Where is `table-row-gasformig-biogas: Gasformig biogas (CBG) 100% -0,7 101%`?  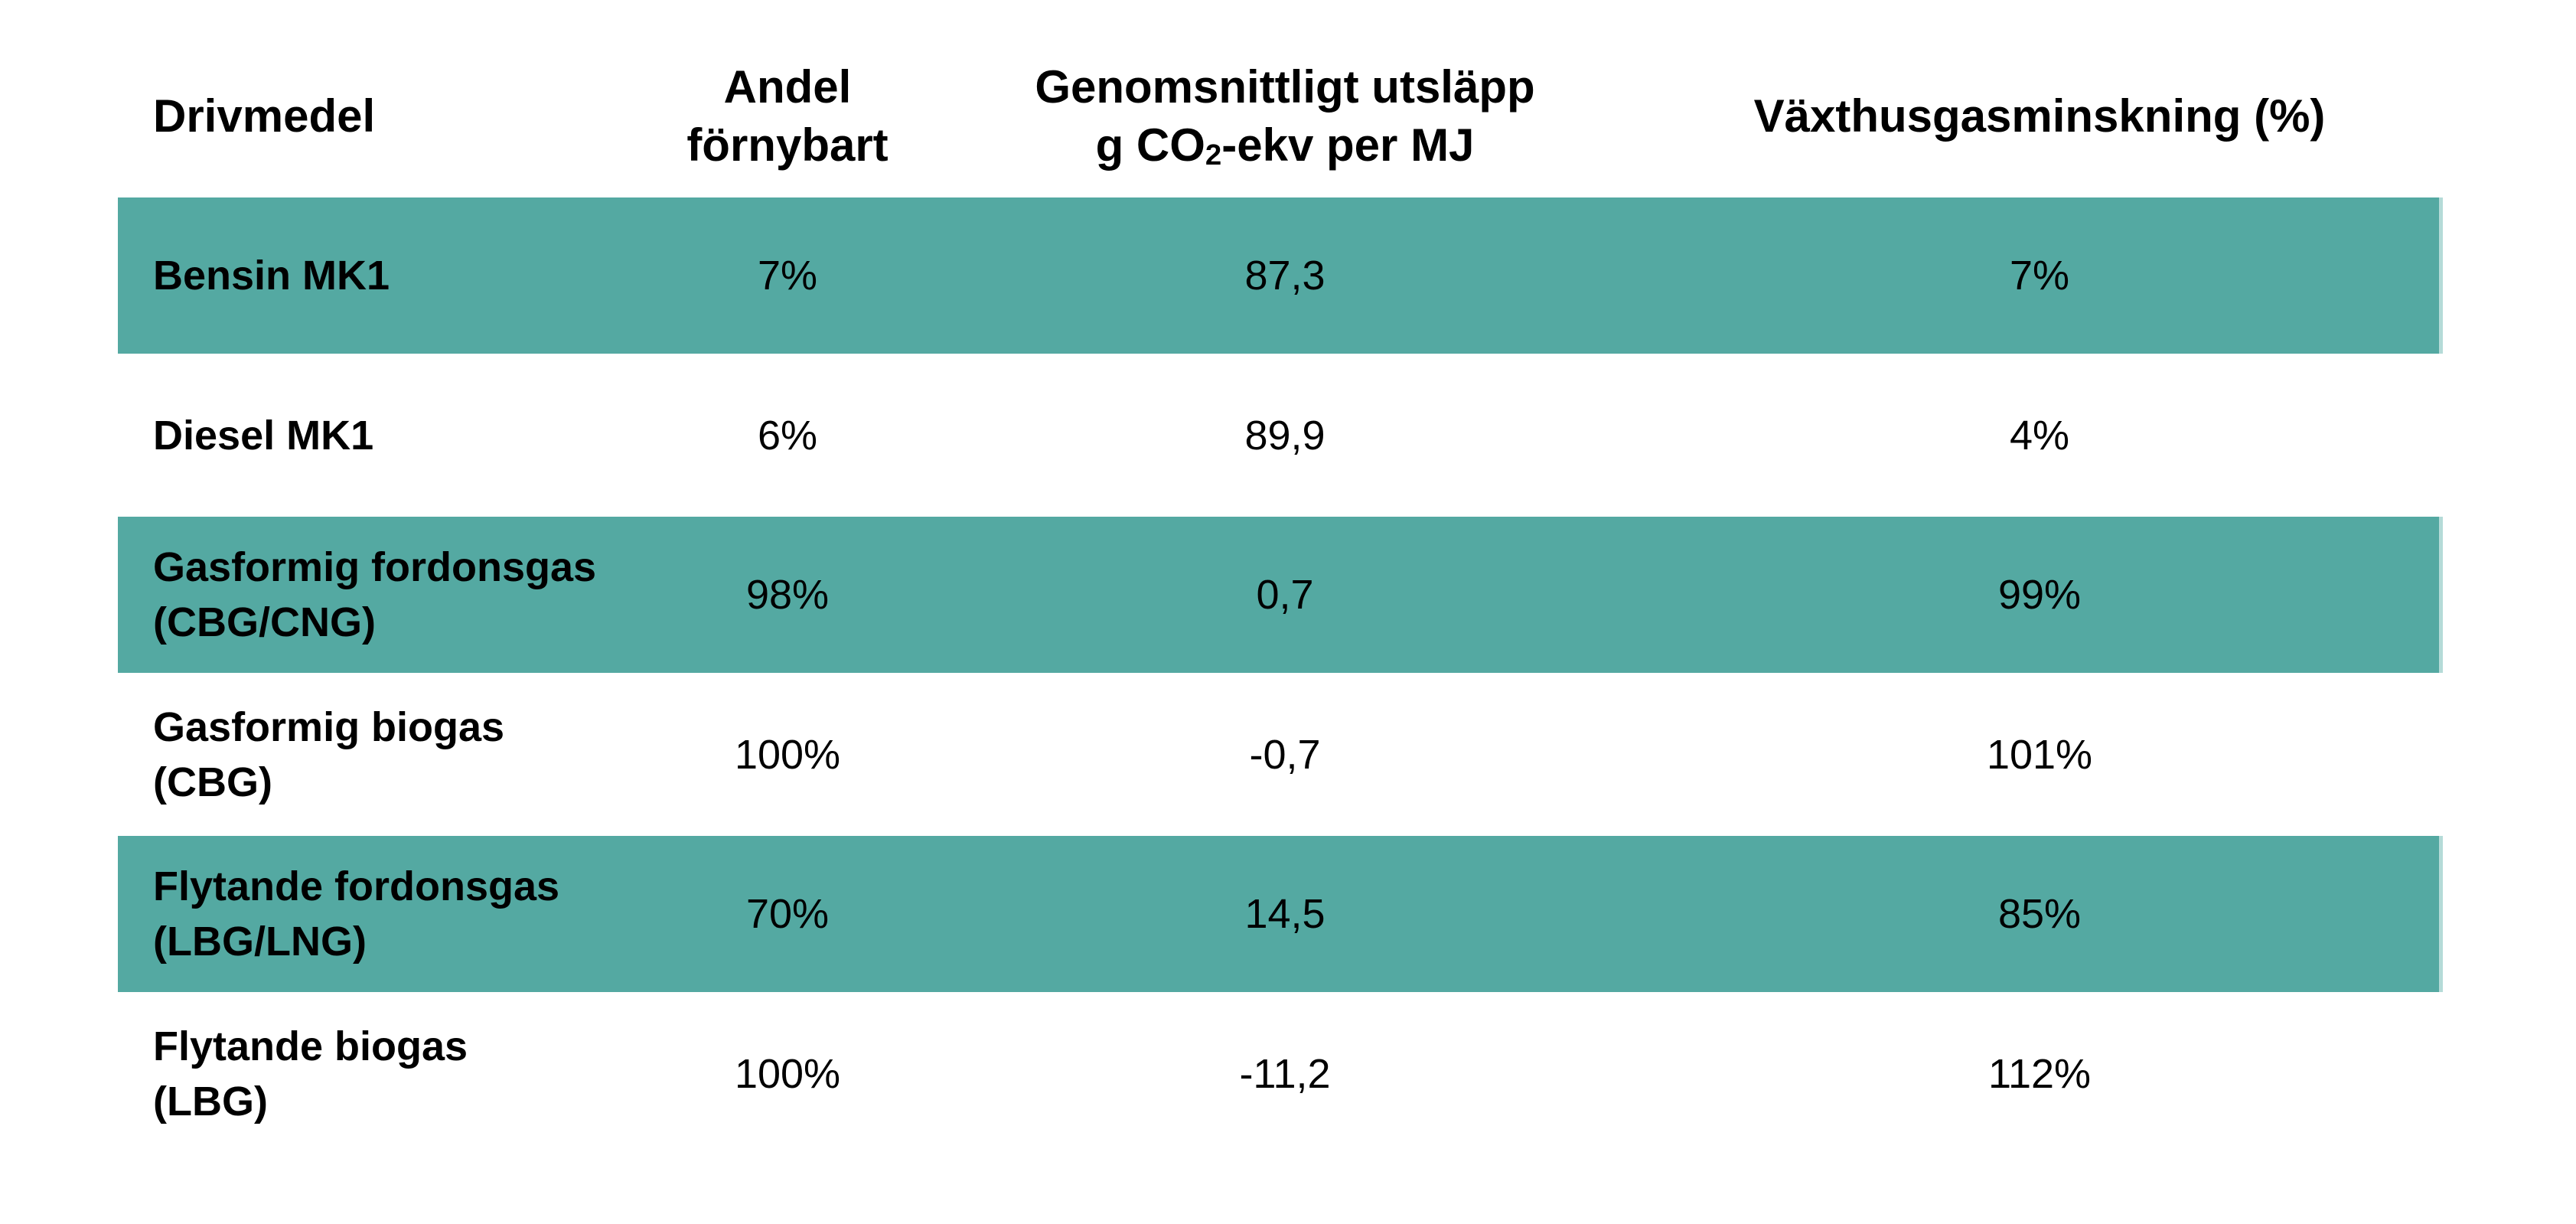 table-row-gasformig-biogas: Gasformig biogas (CBG) 100% -0,7 101% is located at coordinates (1280, 755).